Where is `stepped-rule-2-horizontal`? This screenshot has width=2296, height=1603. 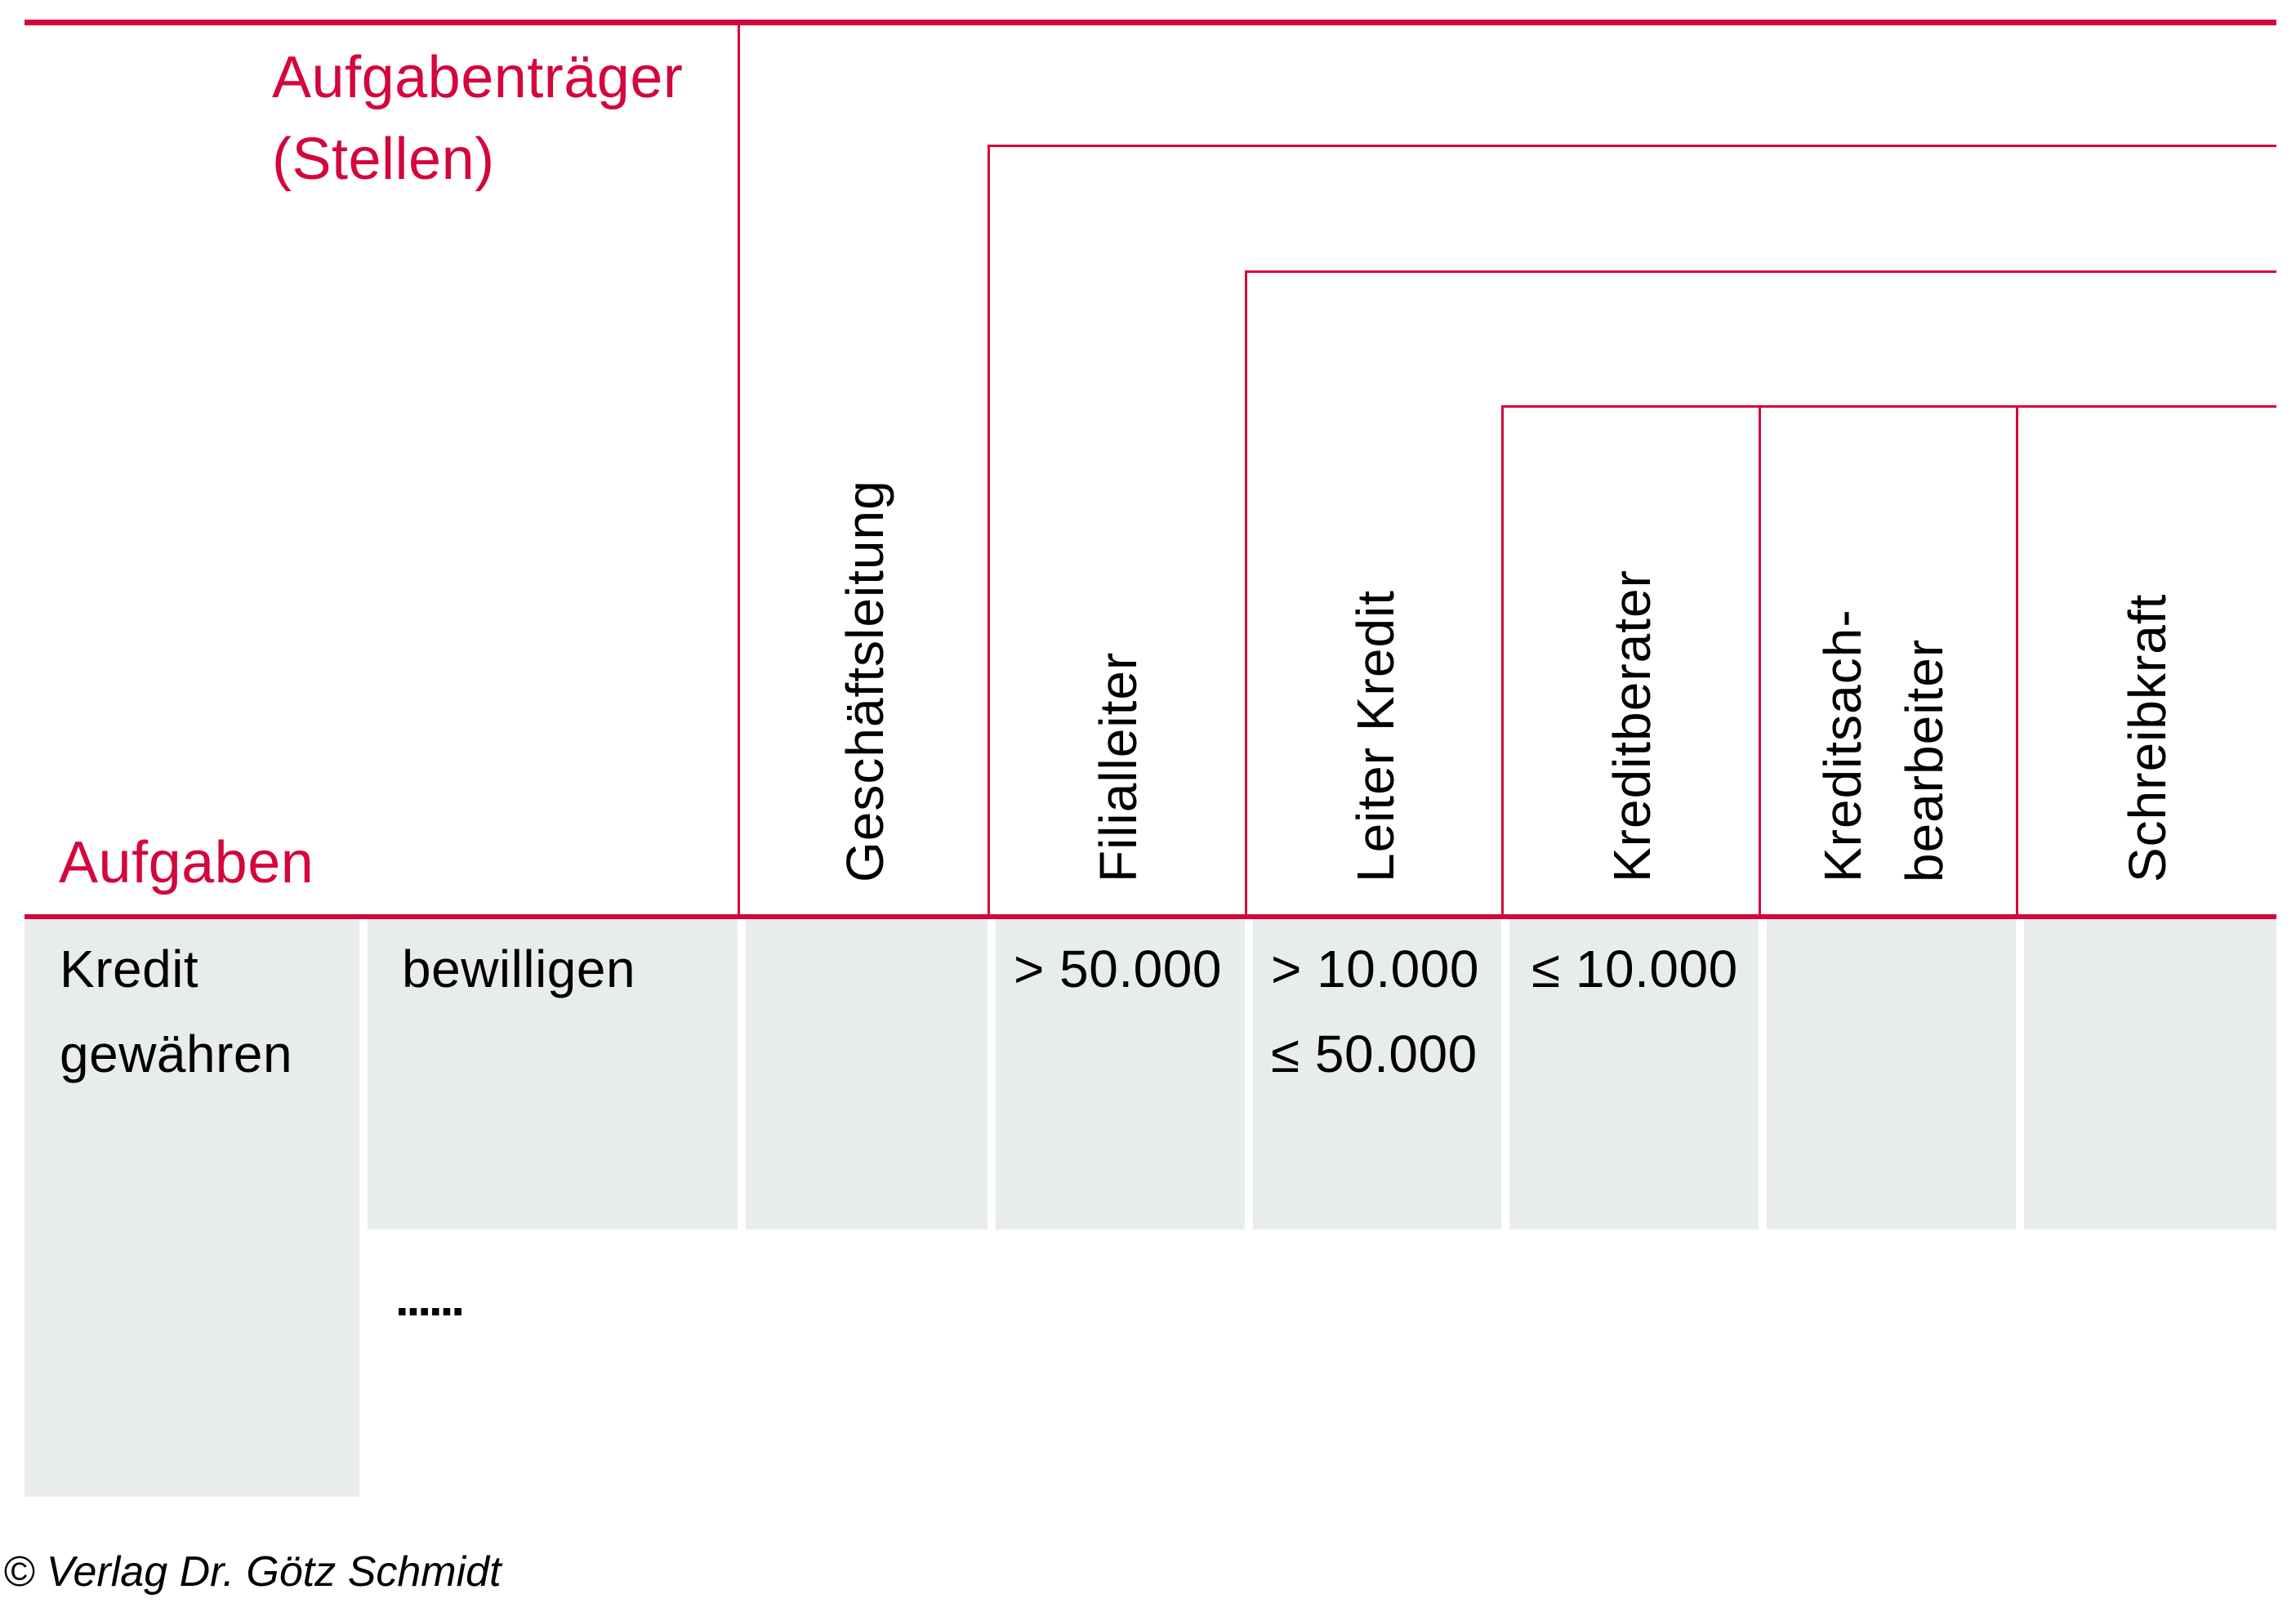
stepped-rule-2-horizontal is located at coordinates (1632, 146).